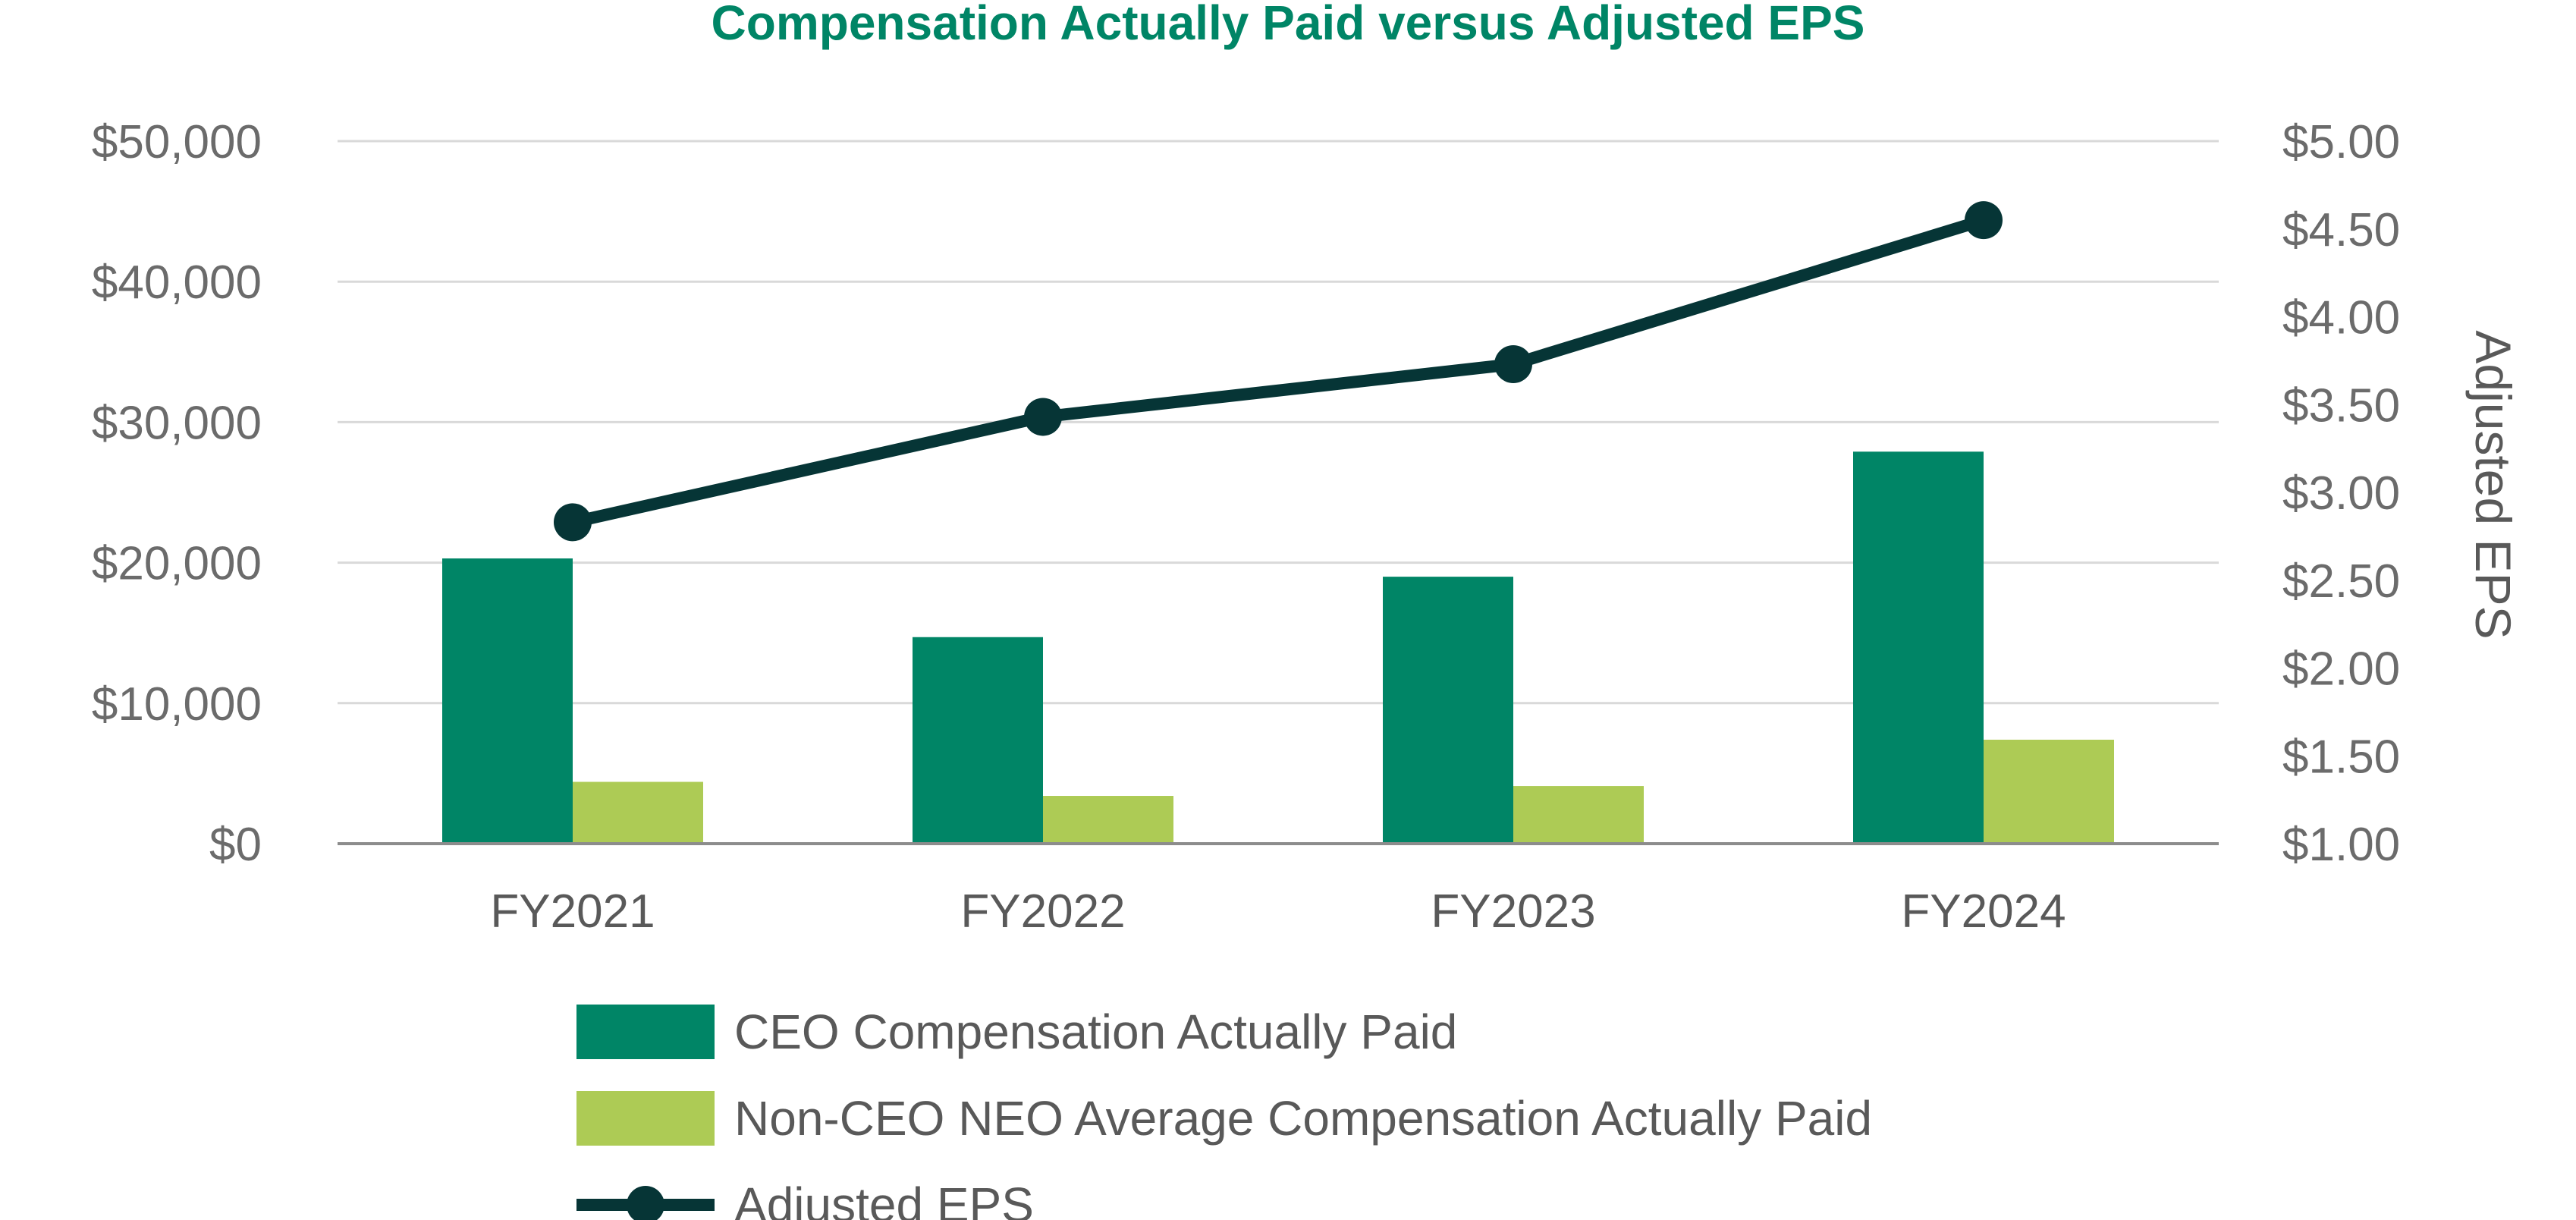  I want to click on left-tick-label: $0, so click(235, 845).